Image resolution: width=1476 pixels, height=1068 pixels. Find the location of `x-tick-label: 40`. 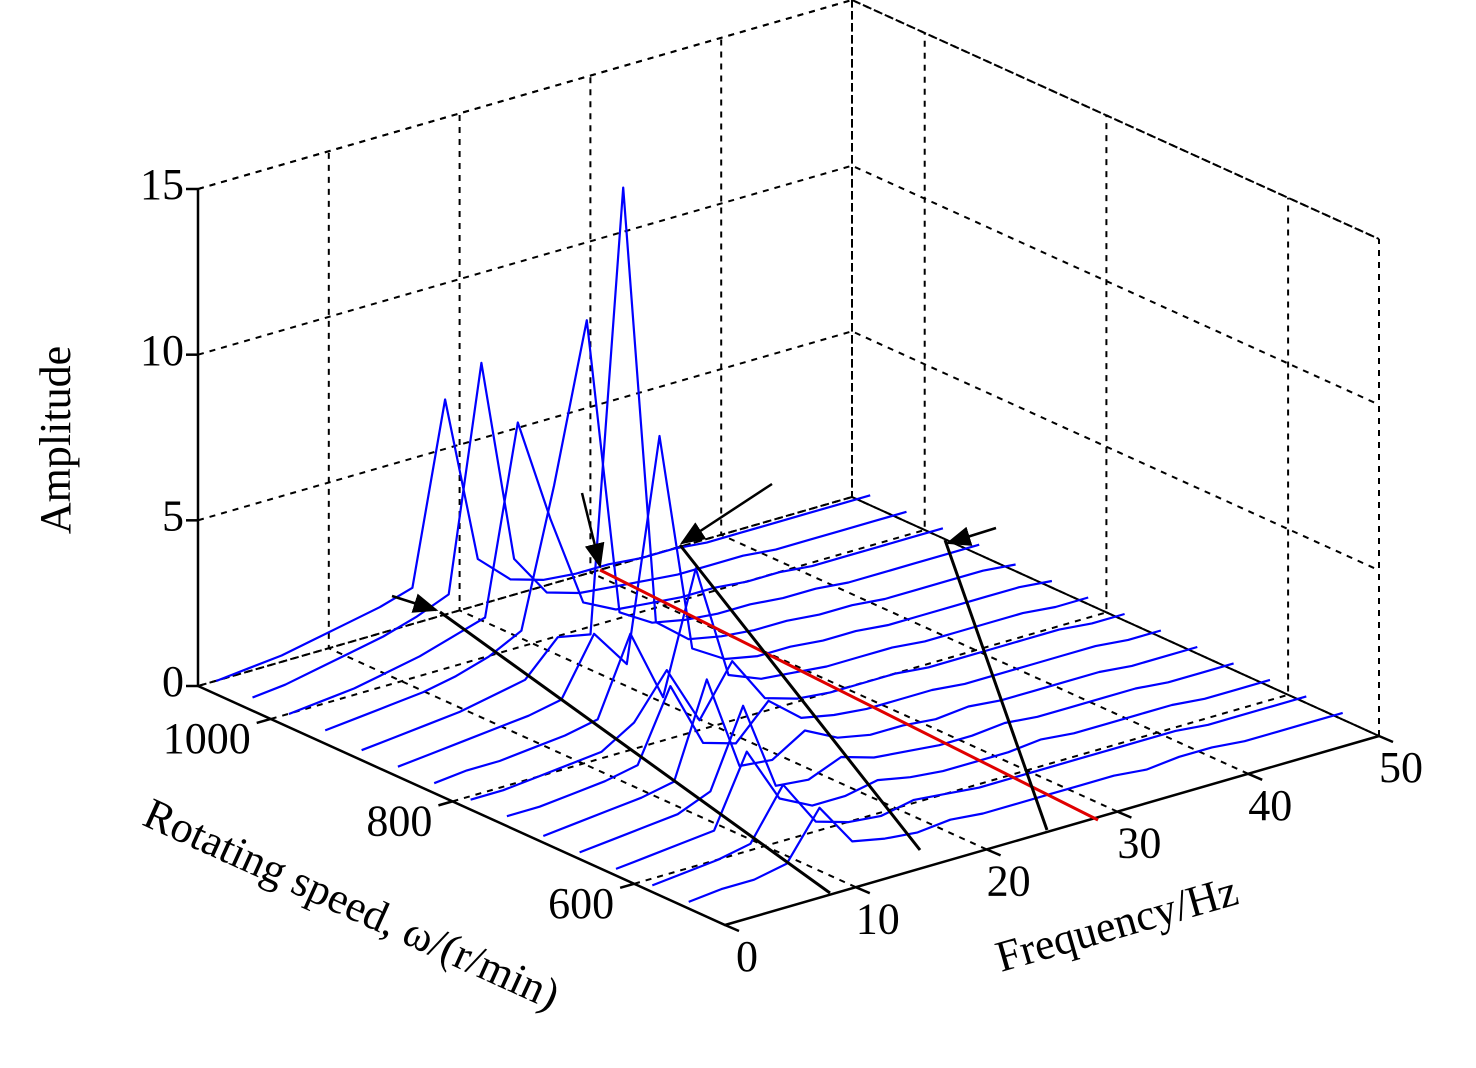

x-tick-label: 40 is located at coordinates (1270, 805).